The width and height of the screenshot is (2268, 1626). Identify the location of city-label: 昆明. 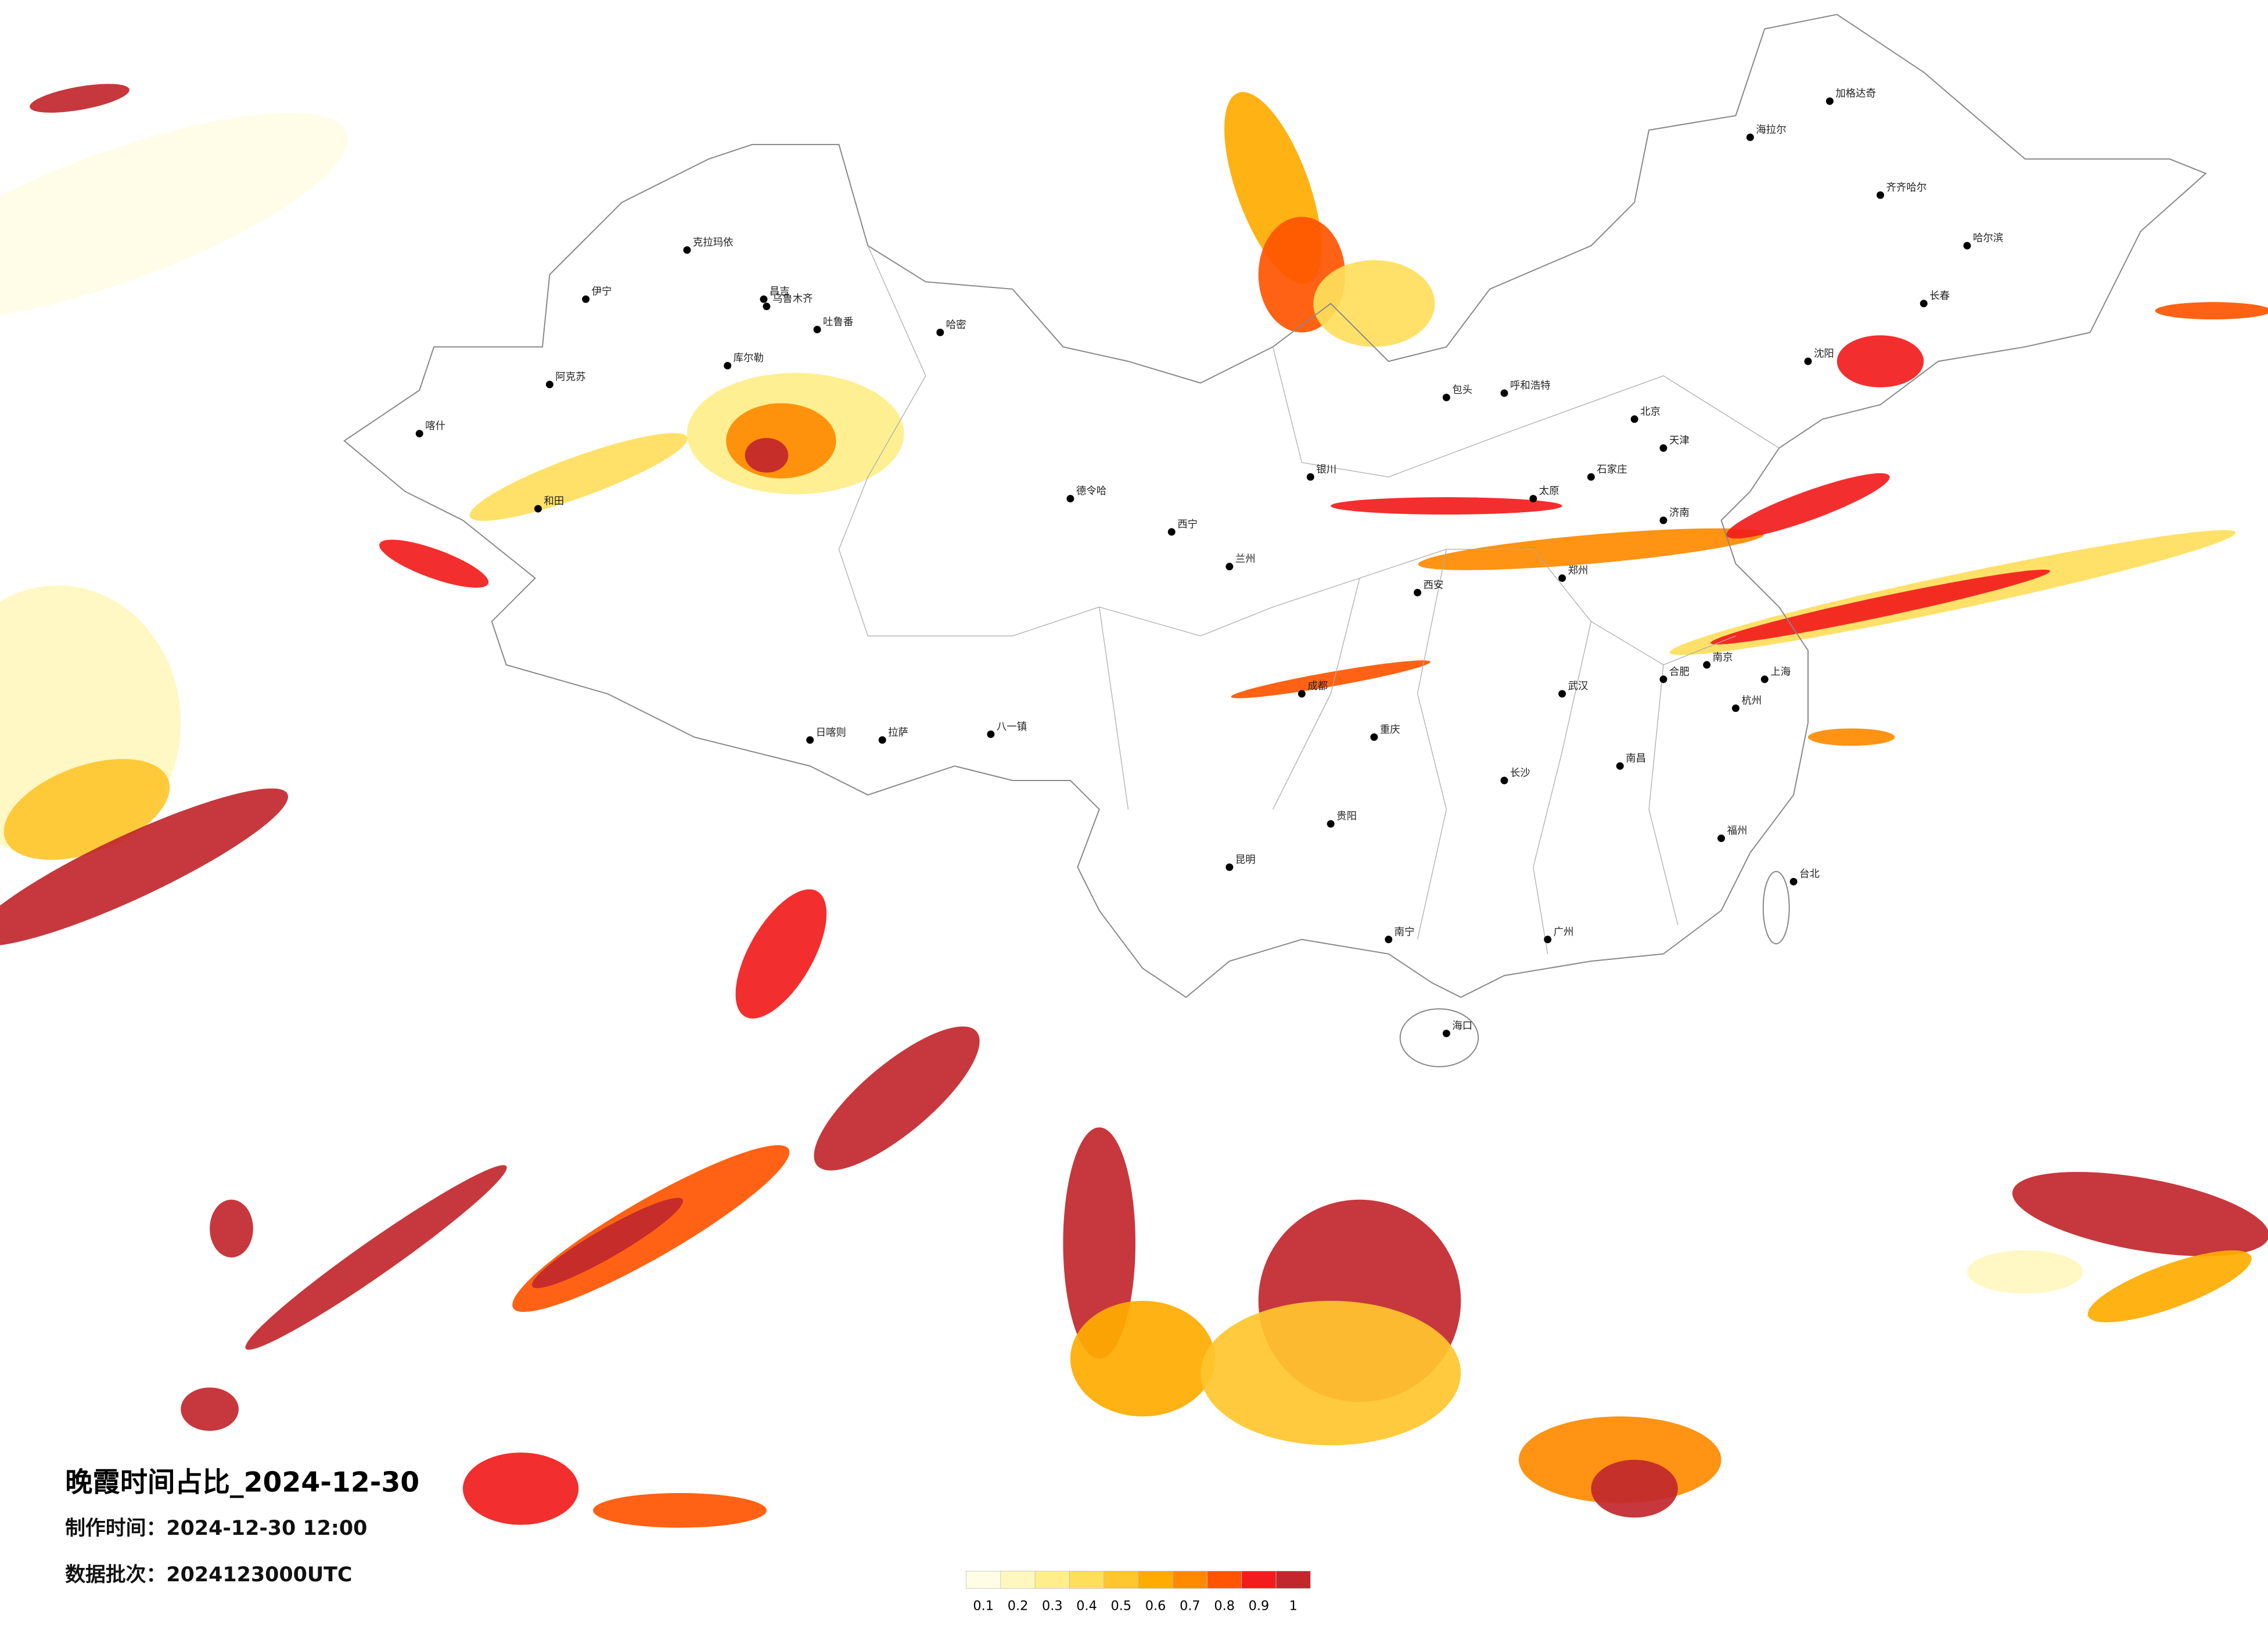
(1245, 860).